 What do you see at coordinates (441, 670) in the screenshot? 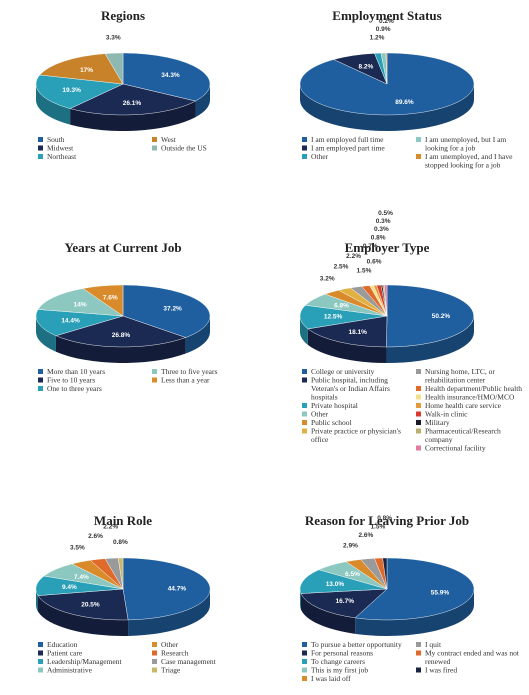
I see `legend-label: I was fired` at bounding box center [441, 670].